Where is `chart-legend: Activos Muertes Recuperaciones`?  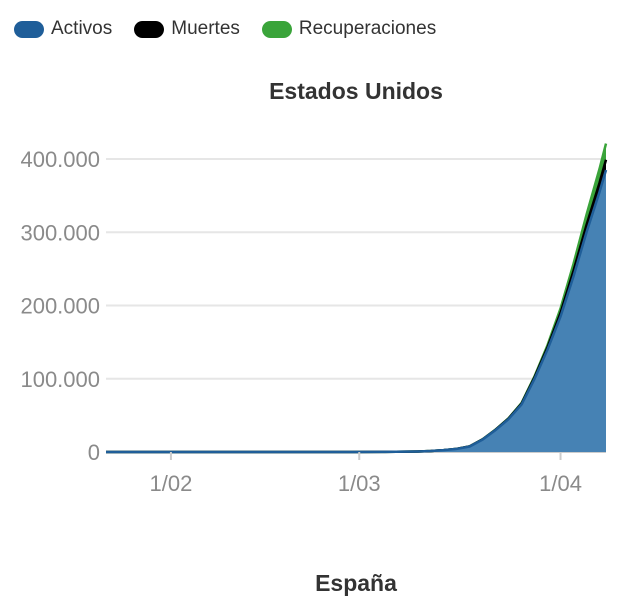 chart-legend: Activos Muertes Recuperaciones is located at coordinates (225, 29).